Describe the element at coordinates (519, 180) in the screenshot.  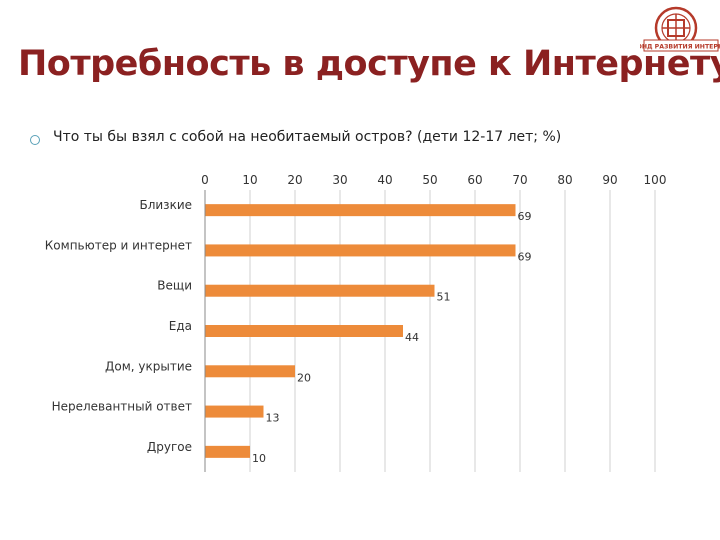
I see `x-tick-label: 70` at that location.